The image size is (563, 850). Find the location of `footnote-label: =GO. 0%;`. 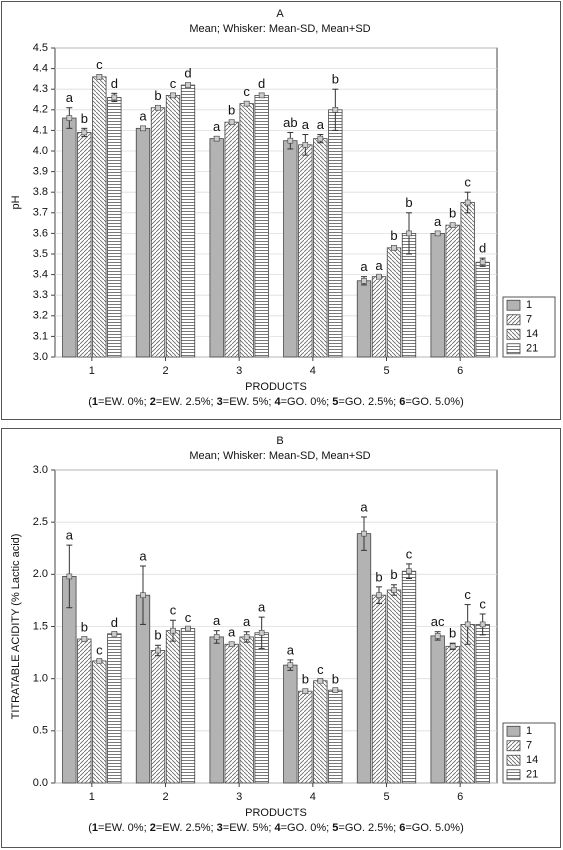

footnote-label: =GO. 0%; is located at coordinates (307, 828).